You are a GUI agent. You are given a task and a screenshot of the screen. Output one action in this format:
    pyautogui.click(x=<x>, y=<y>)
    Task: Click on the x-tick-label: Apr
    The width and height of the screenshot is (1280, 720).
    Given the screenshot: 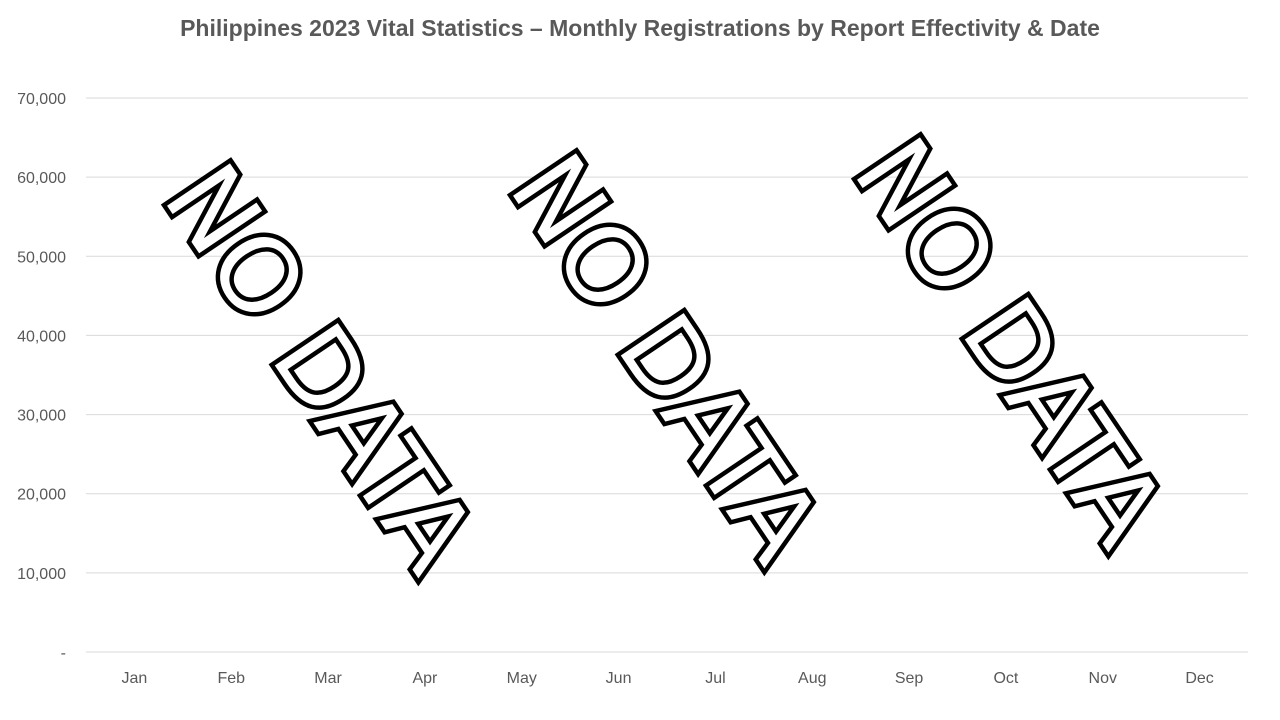 What is the action you would take?
    pyautogui.click(x=425, y=678)
    